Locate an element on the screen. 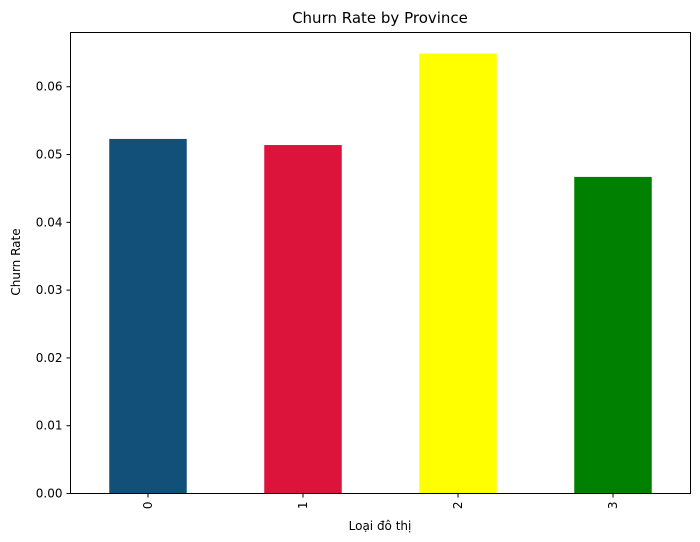  y-tick-label: 0.00 is located at coordinates (49, 494).